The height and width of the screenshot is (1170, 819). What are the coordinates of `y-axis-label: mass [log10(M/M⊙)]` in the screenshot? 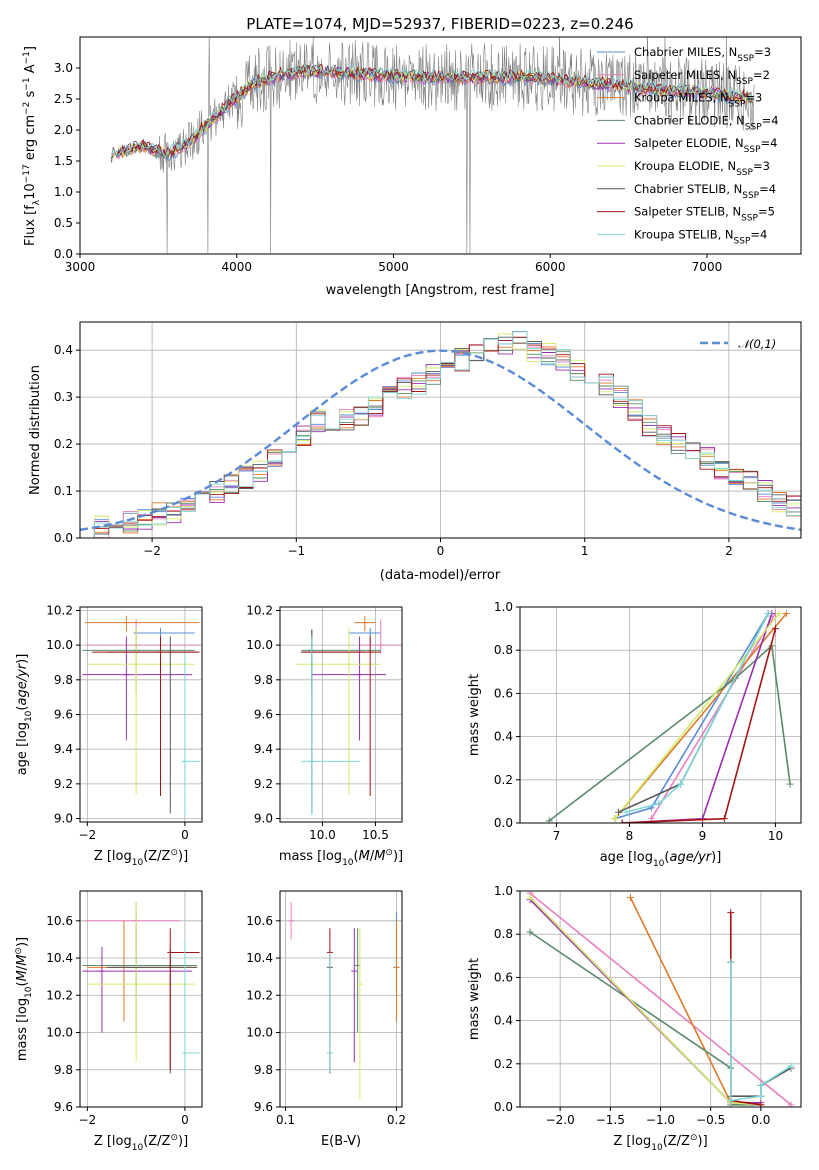 It's located at (24, 999).